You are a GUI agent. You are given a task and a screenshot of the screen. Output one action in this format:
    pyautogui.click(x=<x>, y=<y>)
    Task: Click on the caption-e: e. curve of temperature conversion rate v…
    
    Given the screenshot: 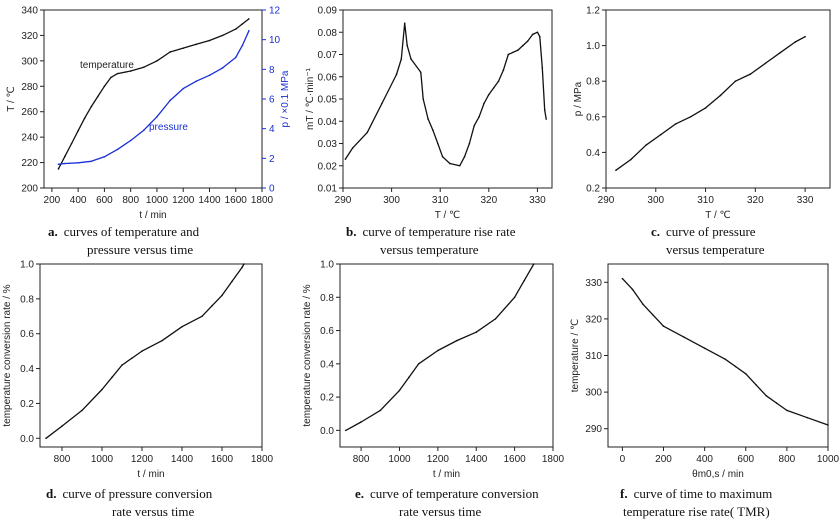 What is the action you would take?
    pyautogui.click(x=447, y=502)
    